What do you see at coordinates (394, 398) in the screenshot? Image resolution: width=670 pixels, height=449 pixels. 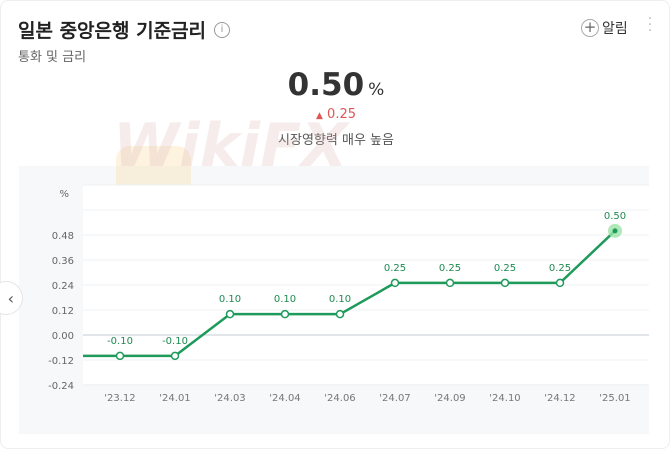 I see `x-tick-label: '24.07` at bounding box center [394, 398].